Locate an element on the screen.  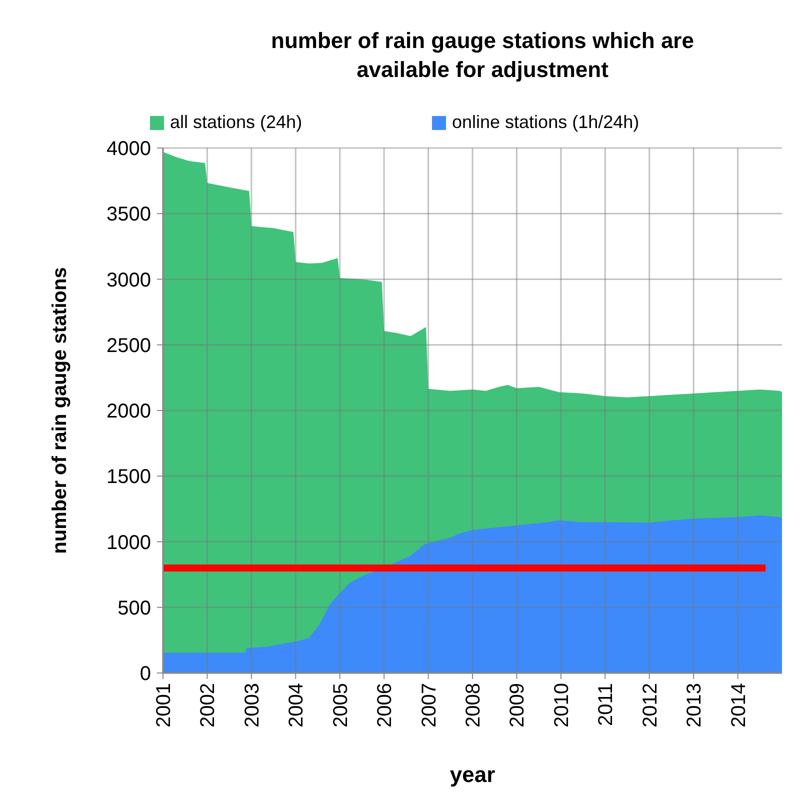
x-tick-label: 2003 is located at coordinates (252, 705).